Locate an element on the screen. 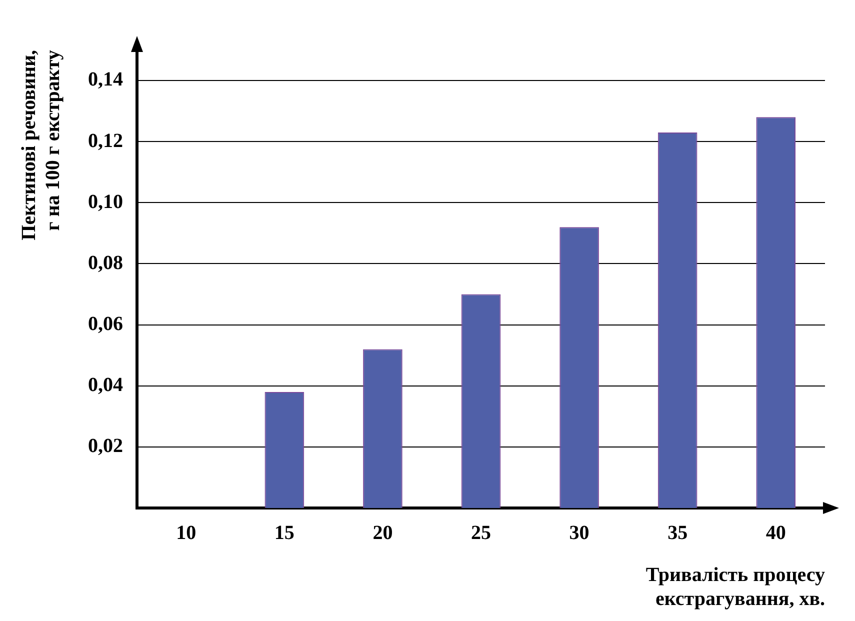 The height and width of the screenshot is (621, 855). y-tick-label: 0,14 is located at coordinates (105, 79).